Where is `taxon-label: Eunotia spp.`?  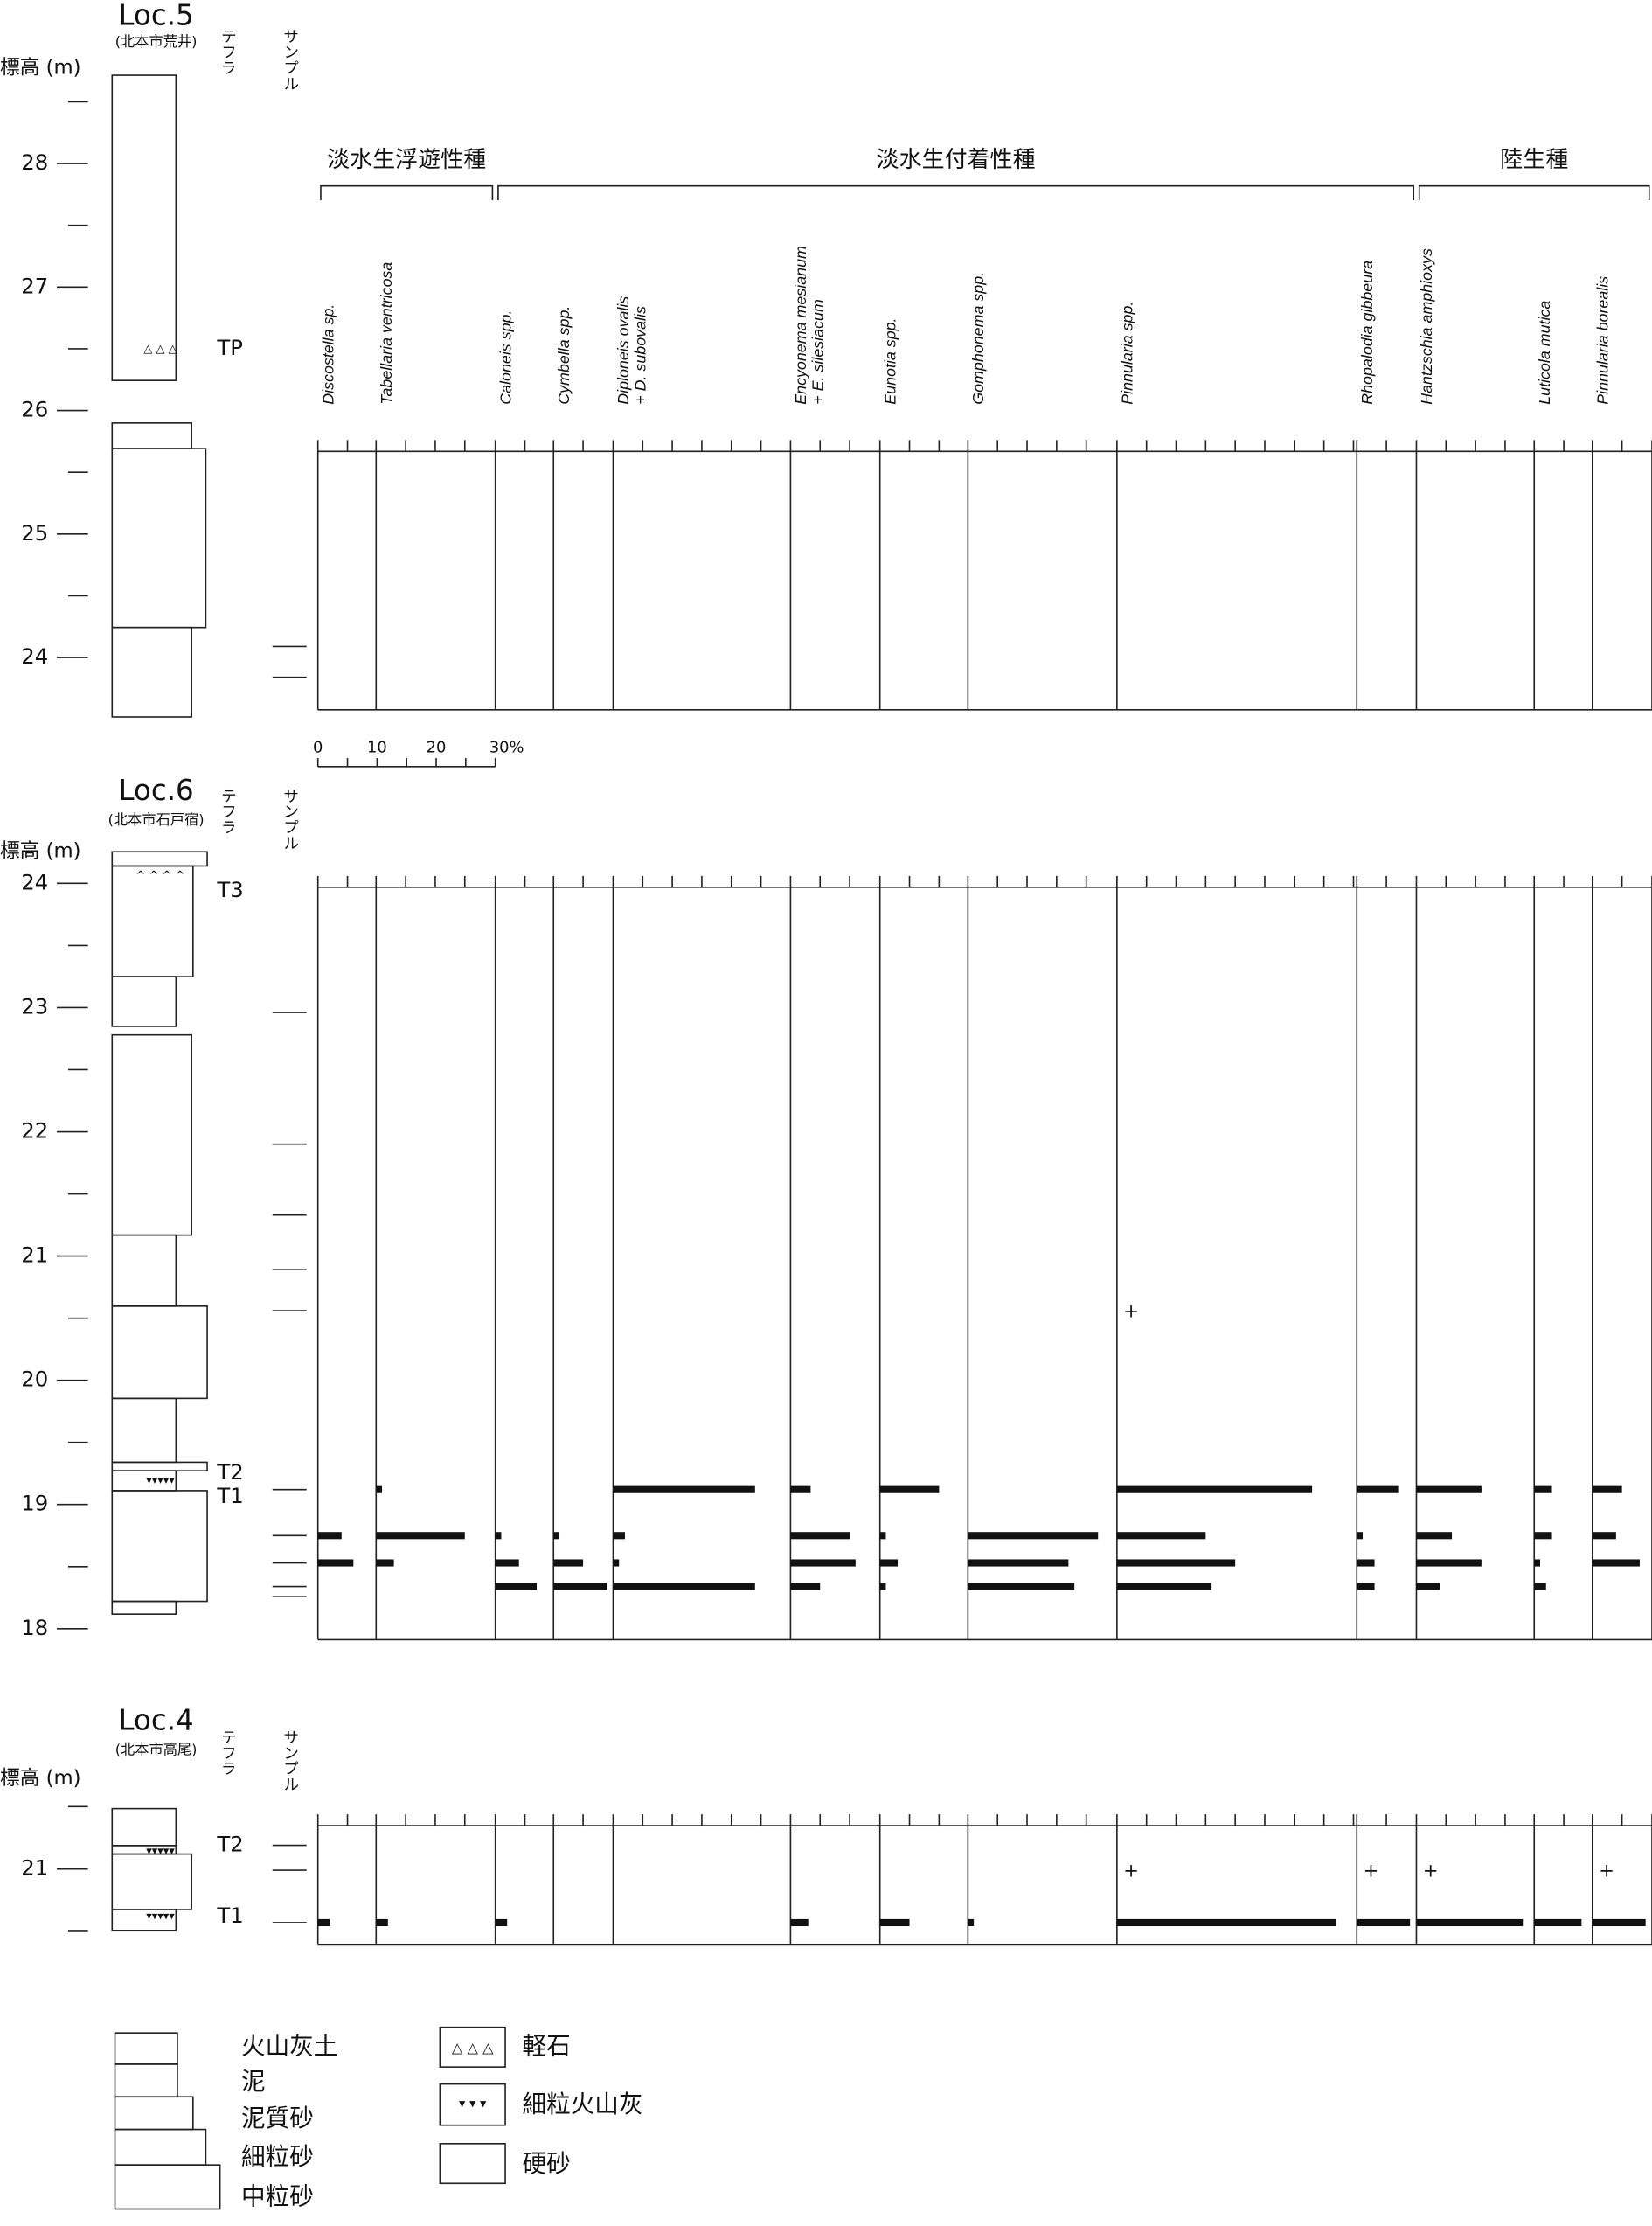
taxon-label: Eunotia spp. is located at coordinates (890, 361).